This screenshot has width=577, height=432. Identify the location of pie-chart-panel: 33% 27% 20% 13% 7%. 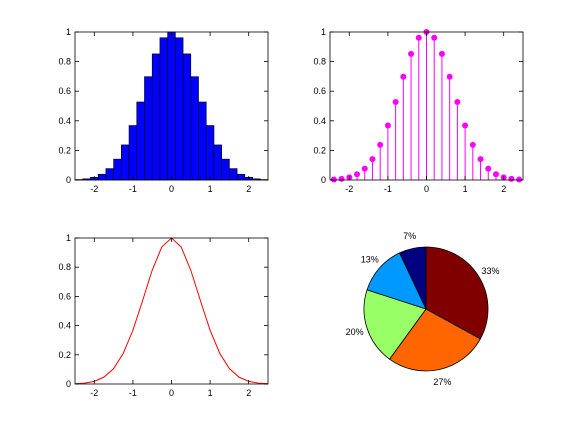
(423, 309).